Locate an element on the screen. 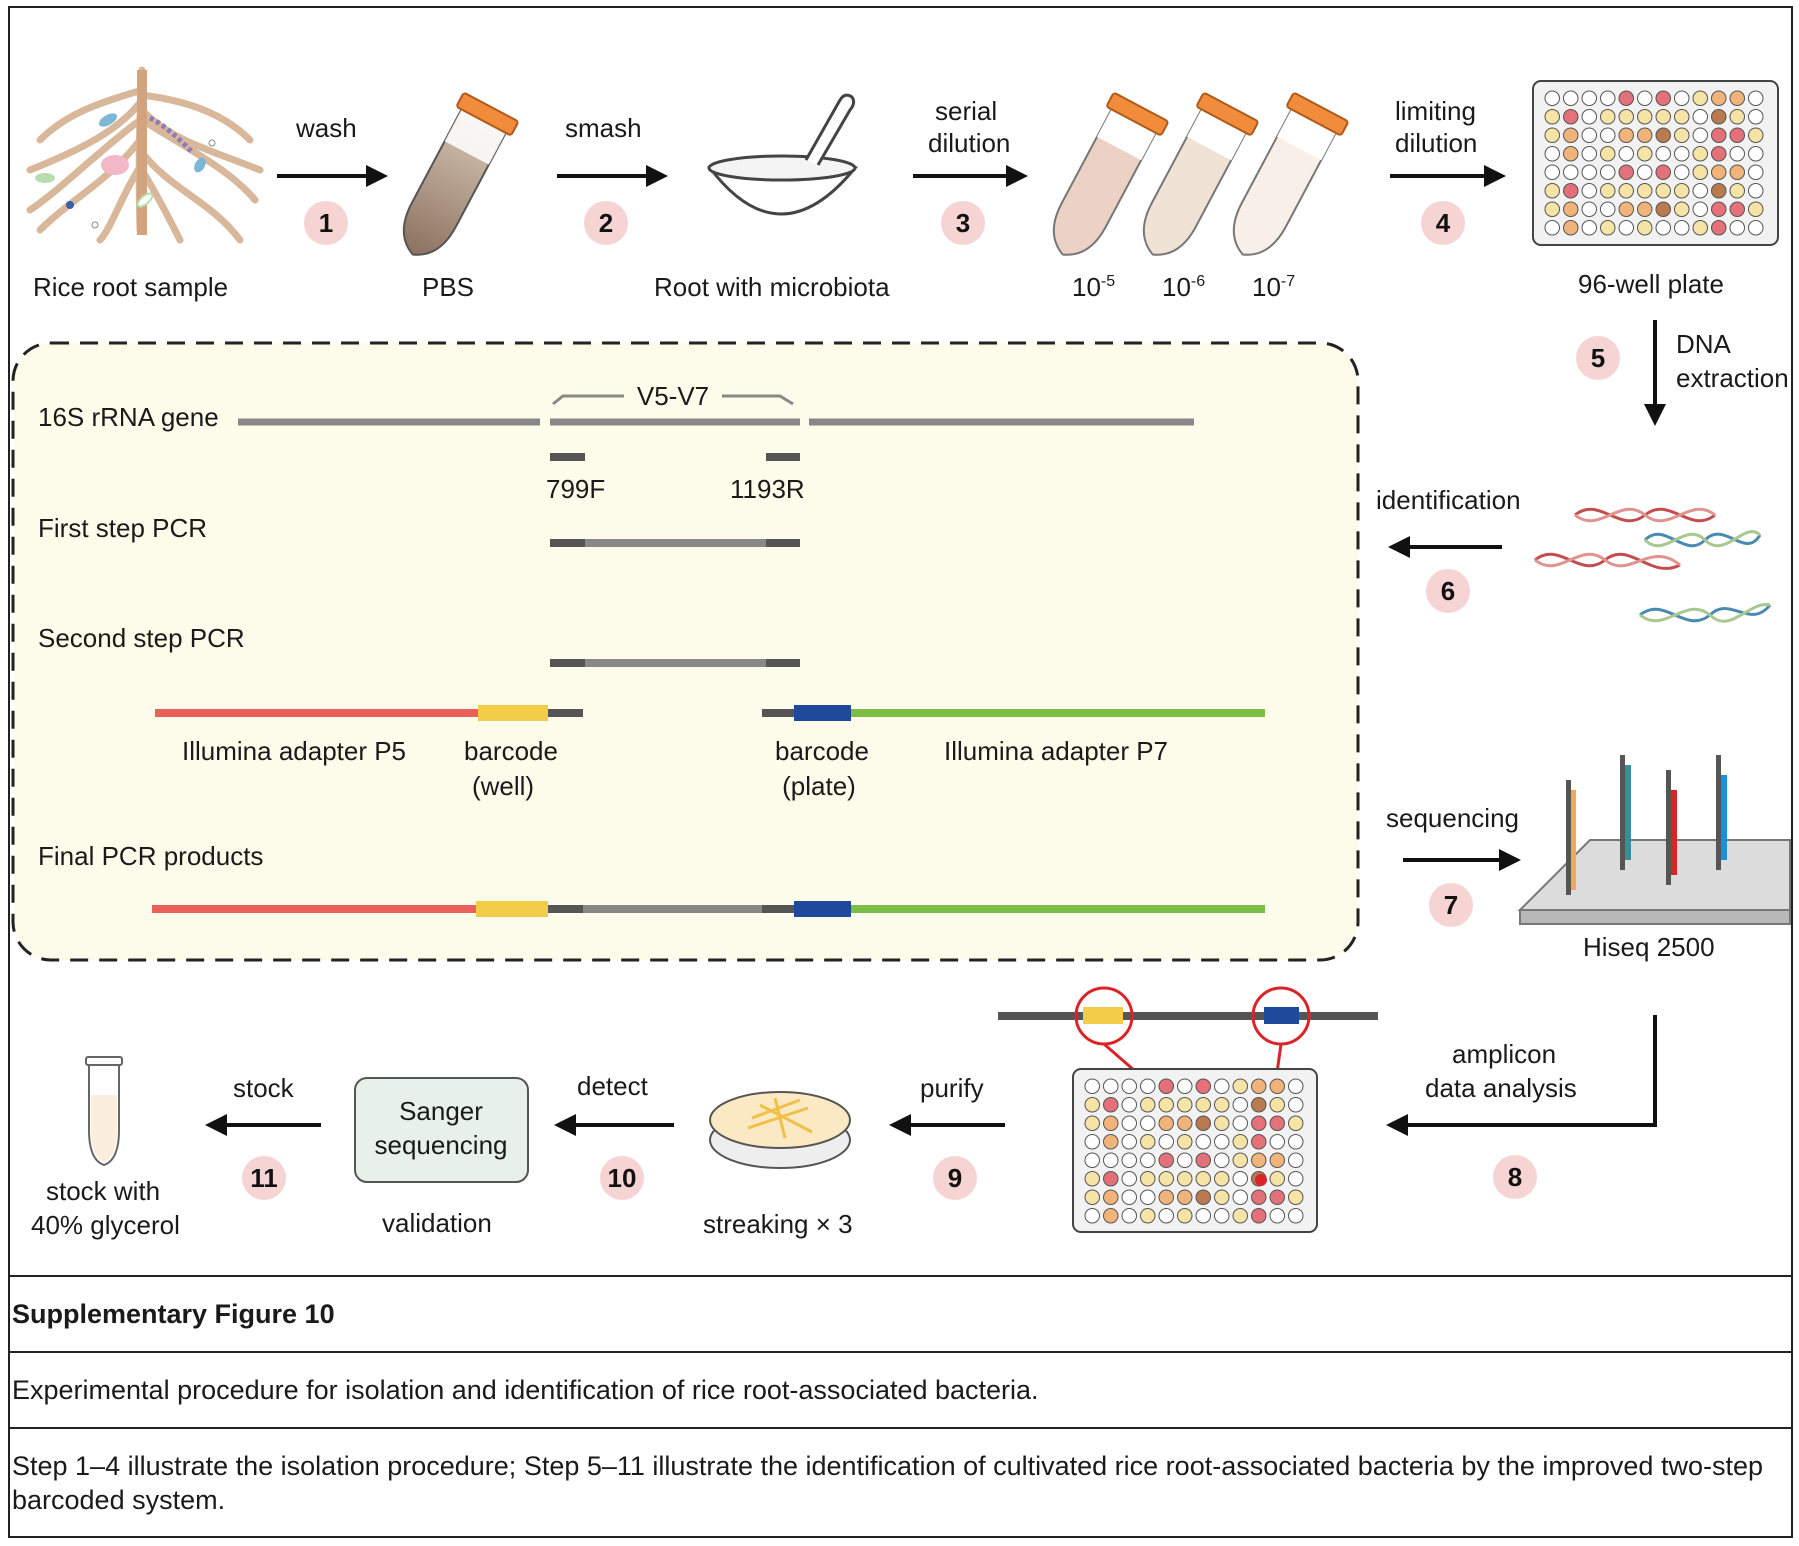 The image size is (1799, 1546). step-11-label: stock is located at coordinates (264, 1088).